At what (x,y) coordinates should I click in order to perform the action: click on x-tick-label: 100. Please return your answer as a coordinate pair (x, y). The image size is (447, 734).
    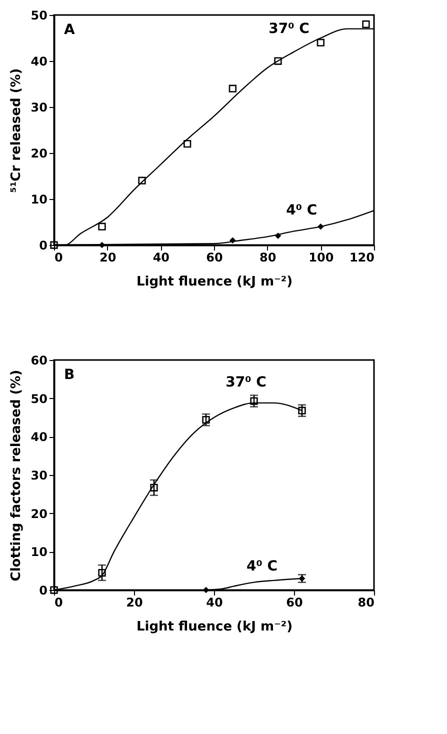
    Looking at the image, I should click on (321, 257).